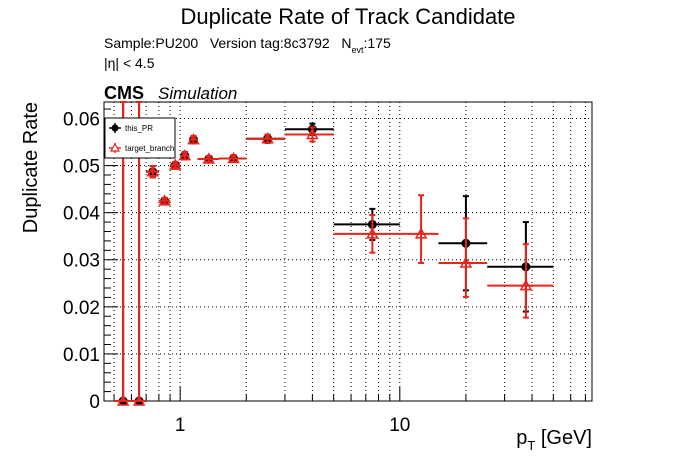 This screenshot has height=472, width=696. Describe the element at coordinates (124, 93) in the screenshot. I see `cms-label: CMS` at that location.